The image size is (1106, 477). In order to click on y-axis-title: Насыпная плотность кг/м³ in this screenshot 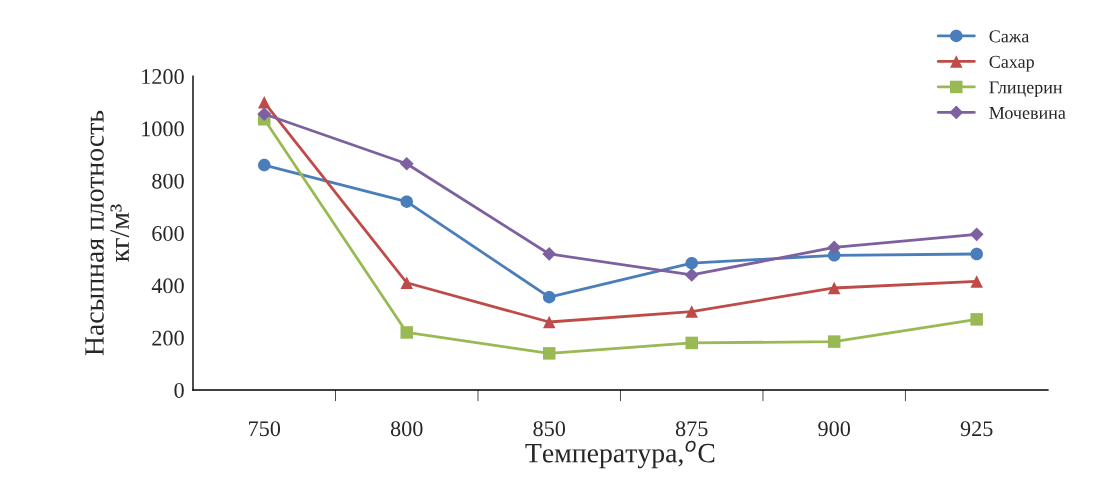, I will do `click(107, 233)`.